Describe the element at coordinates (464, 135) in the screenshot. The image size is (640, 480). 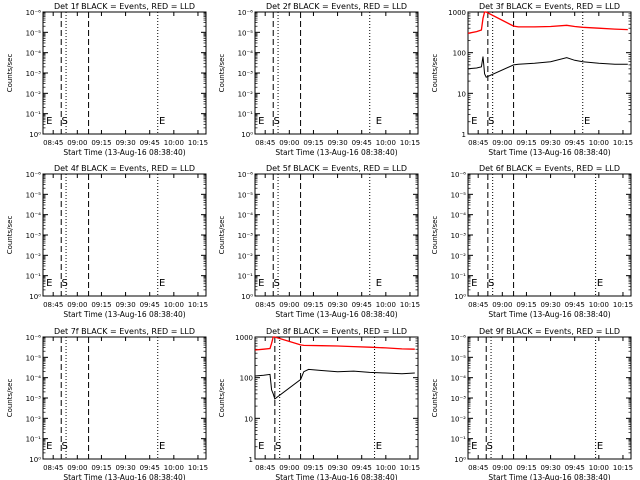
I see `y-tick-label: 1` at that location.